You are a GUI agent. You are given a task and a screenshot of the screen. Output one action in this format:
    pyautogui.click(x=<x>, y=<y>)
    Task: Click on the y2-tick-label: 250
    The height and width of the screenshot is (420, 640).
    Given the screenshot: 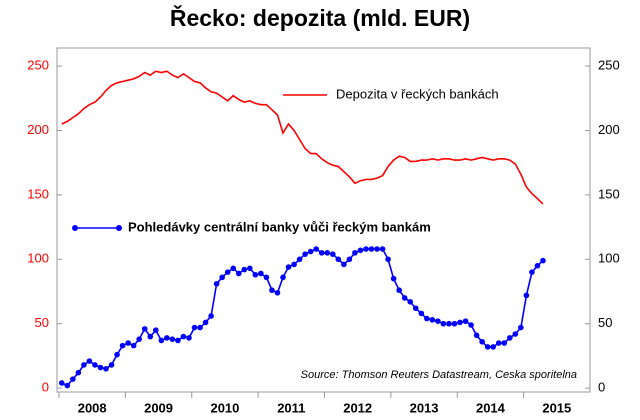 What is the action you would take?
    pyautogui.click(x=609, y=64)
    